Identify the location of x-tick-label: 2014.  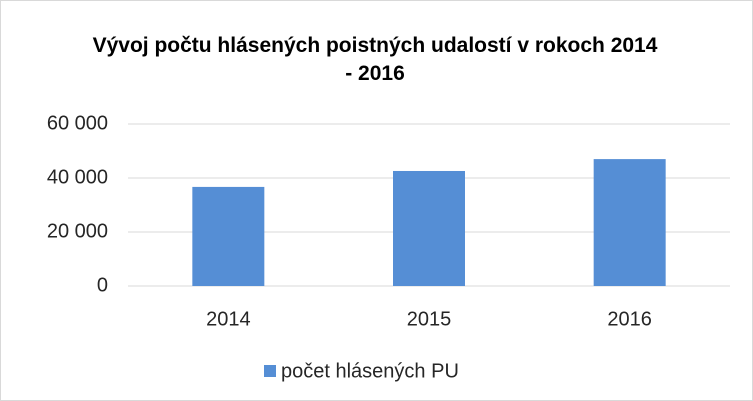
(228, 319).